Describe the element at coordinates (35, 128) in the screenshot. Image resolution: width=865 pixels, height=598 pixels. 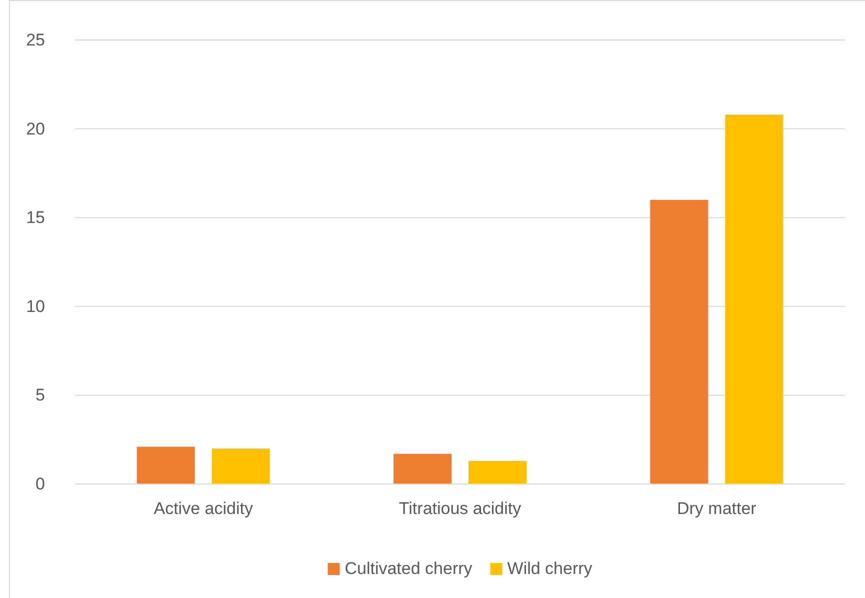
I see `y-tick-label: 20` at that location.